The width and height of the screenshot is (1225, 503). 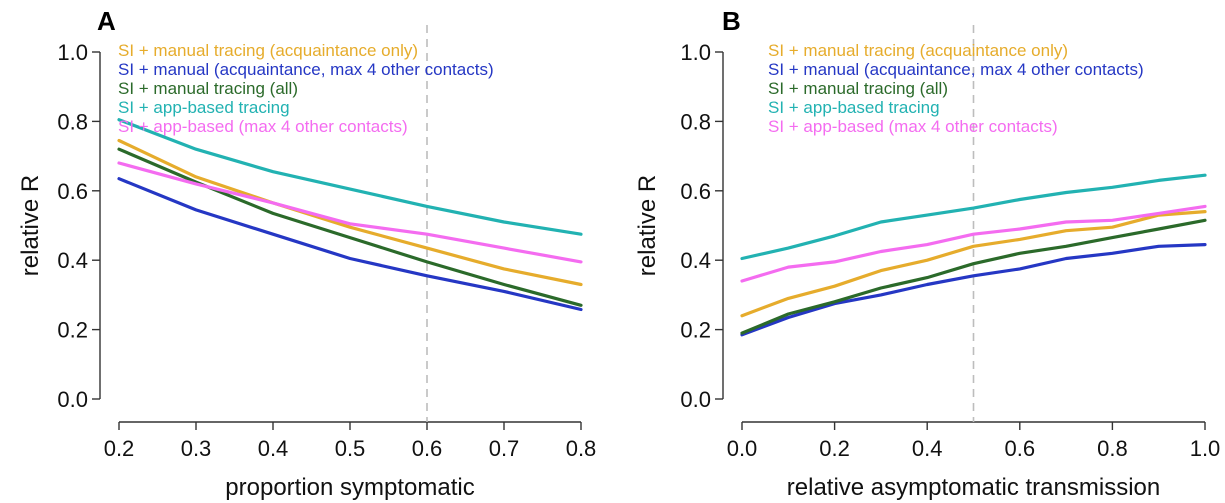 What do you see at coordinates (504, 448) in the screenshot?
I see `x-tick-label: 0.7` at bounding box center [504, 448].